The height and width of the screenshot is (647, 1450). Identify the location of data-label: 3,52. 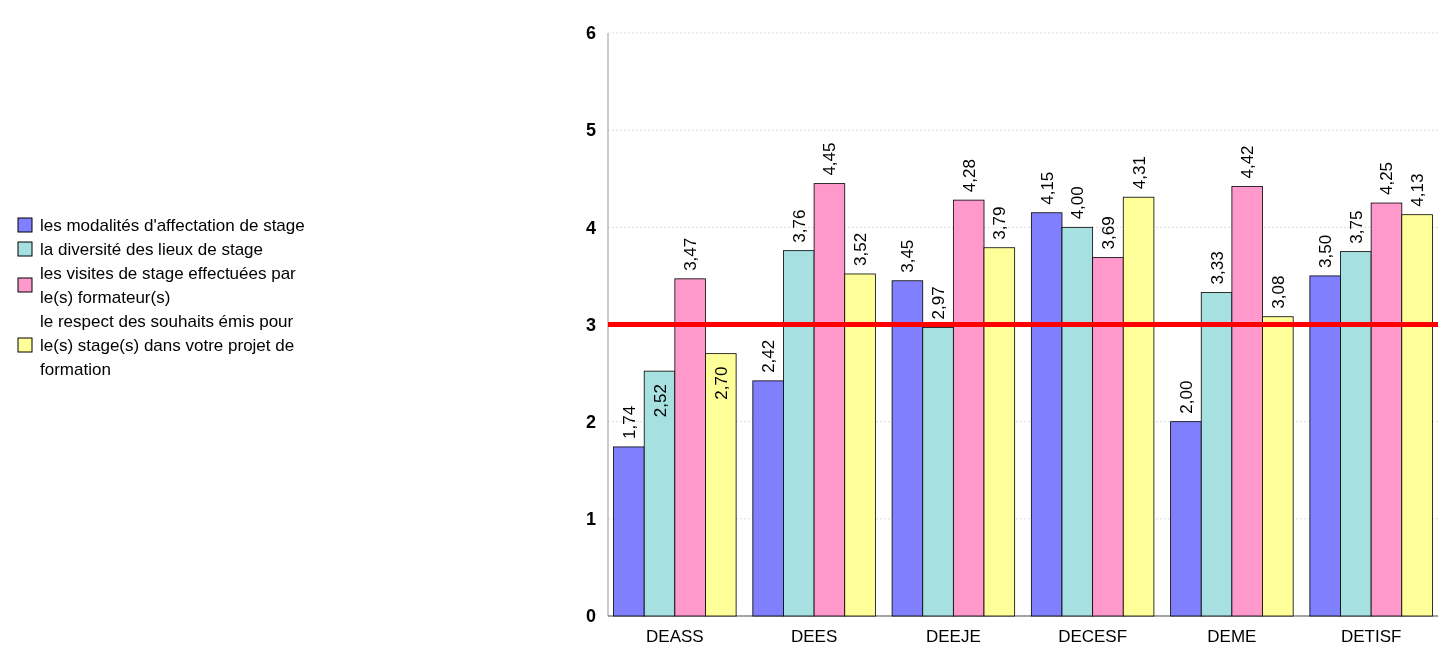
(861, 249).